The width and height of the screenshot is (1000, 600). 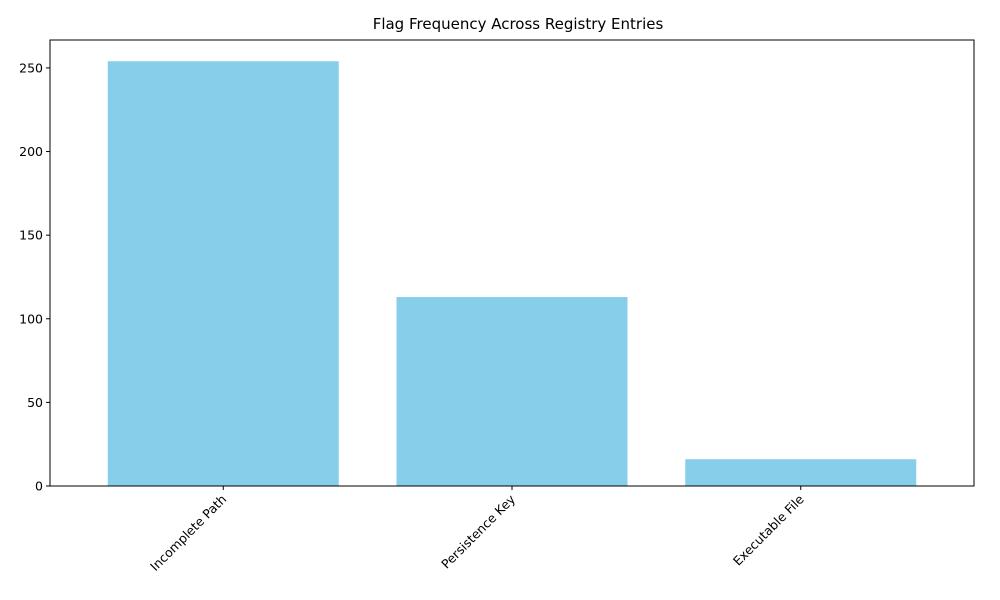 I want to click on bar-persistence-key, so click(x=512, y=391).